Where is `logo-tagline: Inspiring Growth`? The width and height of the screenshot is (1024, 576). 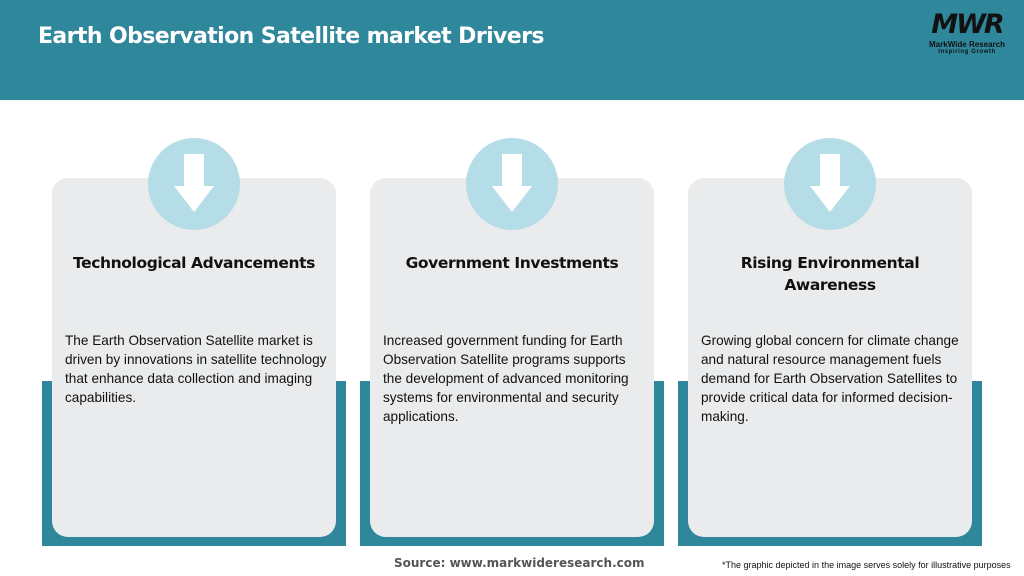 logo-tagline: Inspiring Growth is located at coordinates (967, 52).